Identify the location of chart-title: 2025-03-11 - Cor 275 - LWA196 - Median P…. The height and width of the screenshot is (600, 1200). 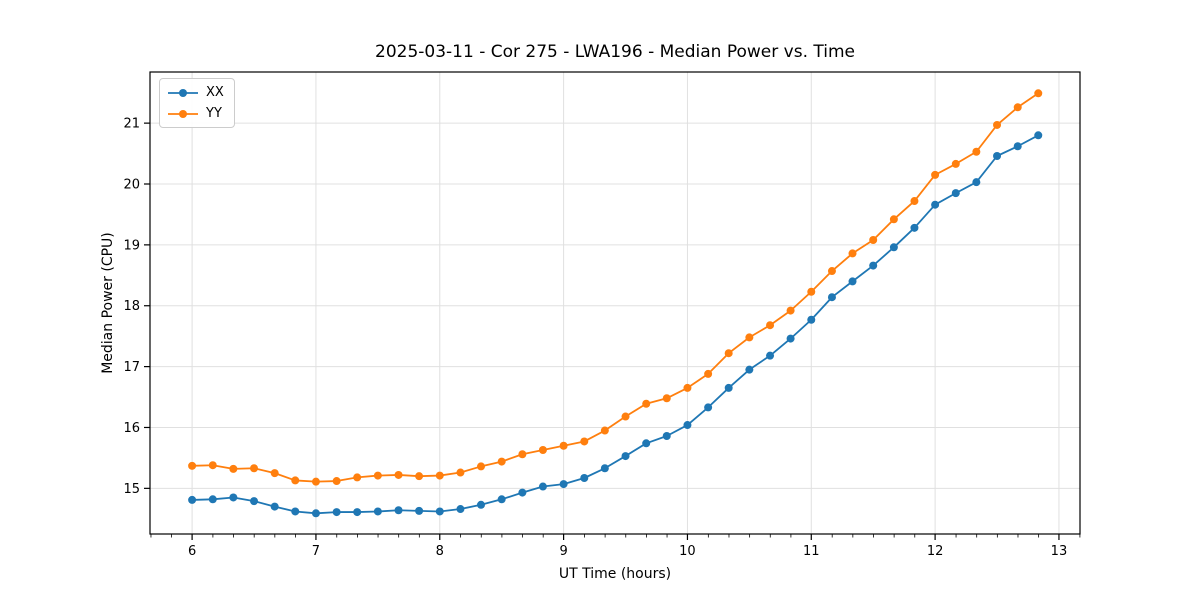
(615, 52).